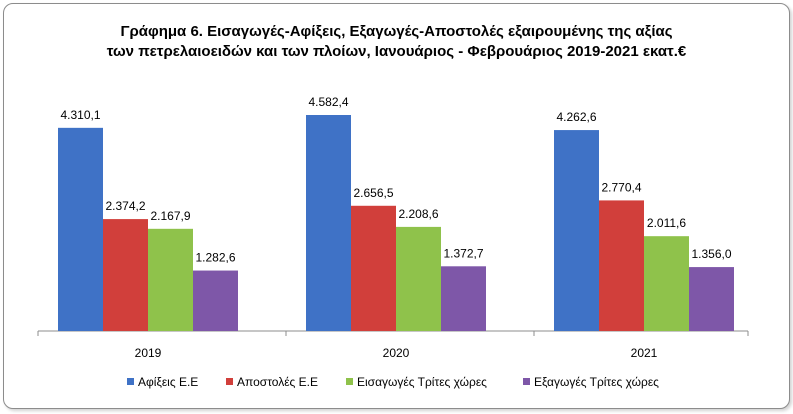 The width and height of the screenshot is (793, 414). Describe the element at coordinates (463, 253) in the screenshot. I see `data-label: 1.372,7` at that location.